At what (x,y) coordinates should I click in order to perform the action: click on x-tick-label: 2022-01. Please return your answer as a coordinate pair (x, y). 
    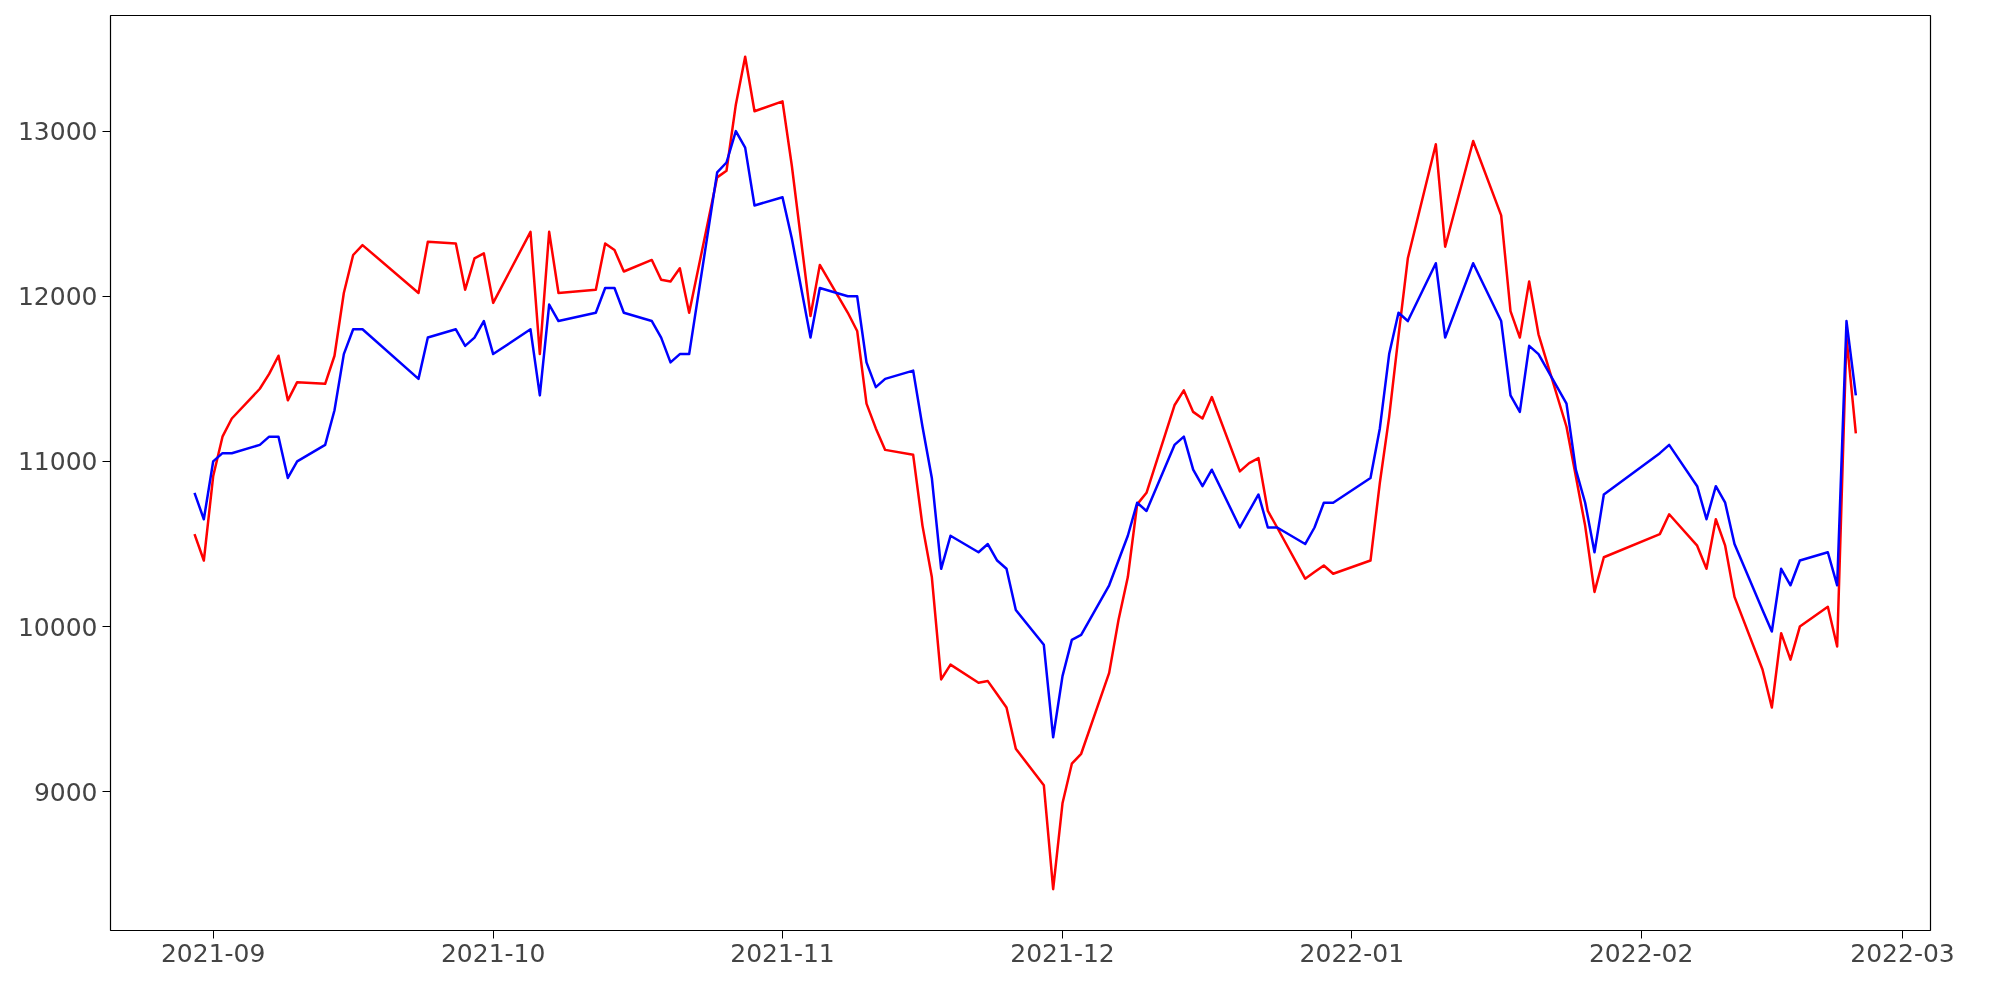
    Looking at the image, I should click on (1352, 953).